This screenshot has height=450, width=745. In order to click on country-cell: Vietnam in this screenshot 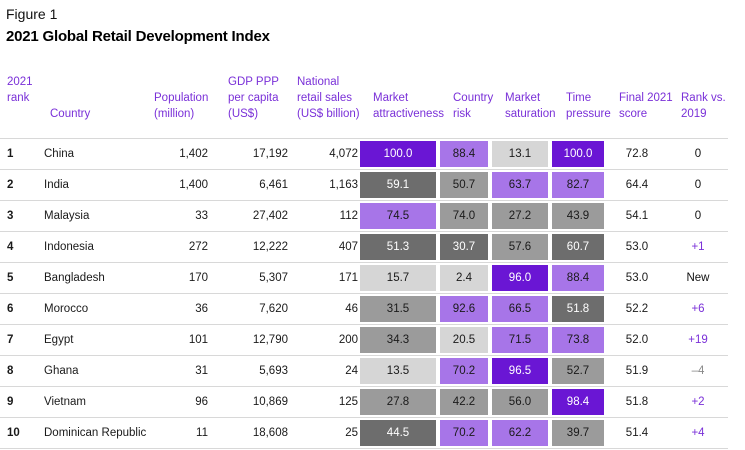, I will do `click(96, 402)`.